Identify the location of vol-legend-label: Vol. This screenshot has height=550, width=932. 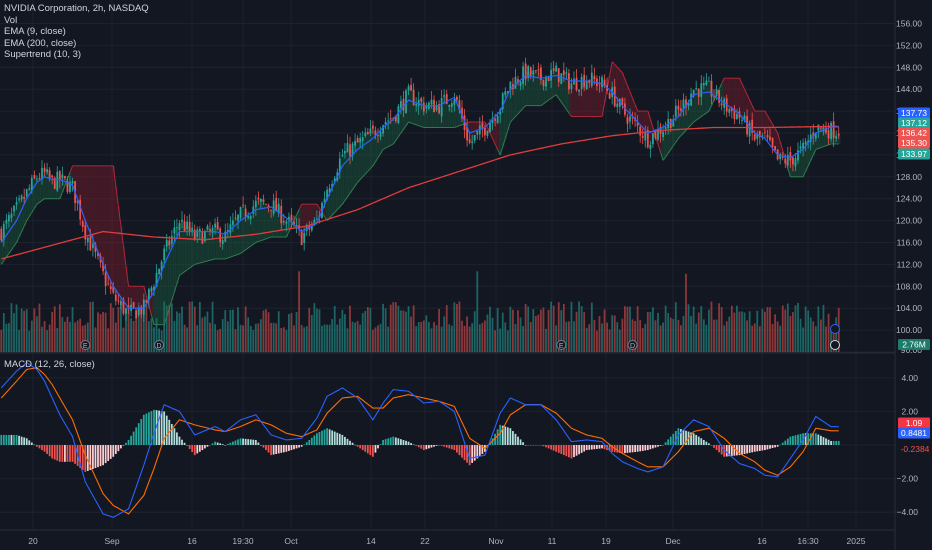
(11, 20).